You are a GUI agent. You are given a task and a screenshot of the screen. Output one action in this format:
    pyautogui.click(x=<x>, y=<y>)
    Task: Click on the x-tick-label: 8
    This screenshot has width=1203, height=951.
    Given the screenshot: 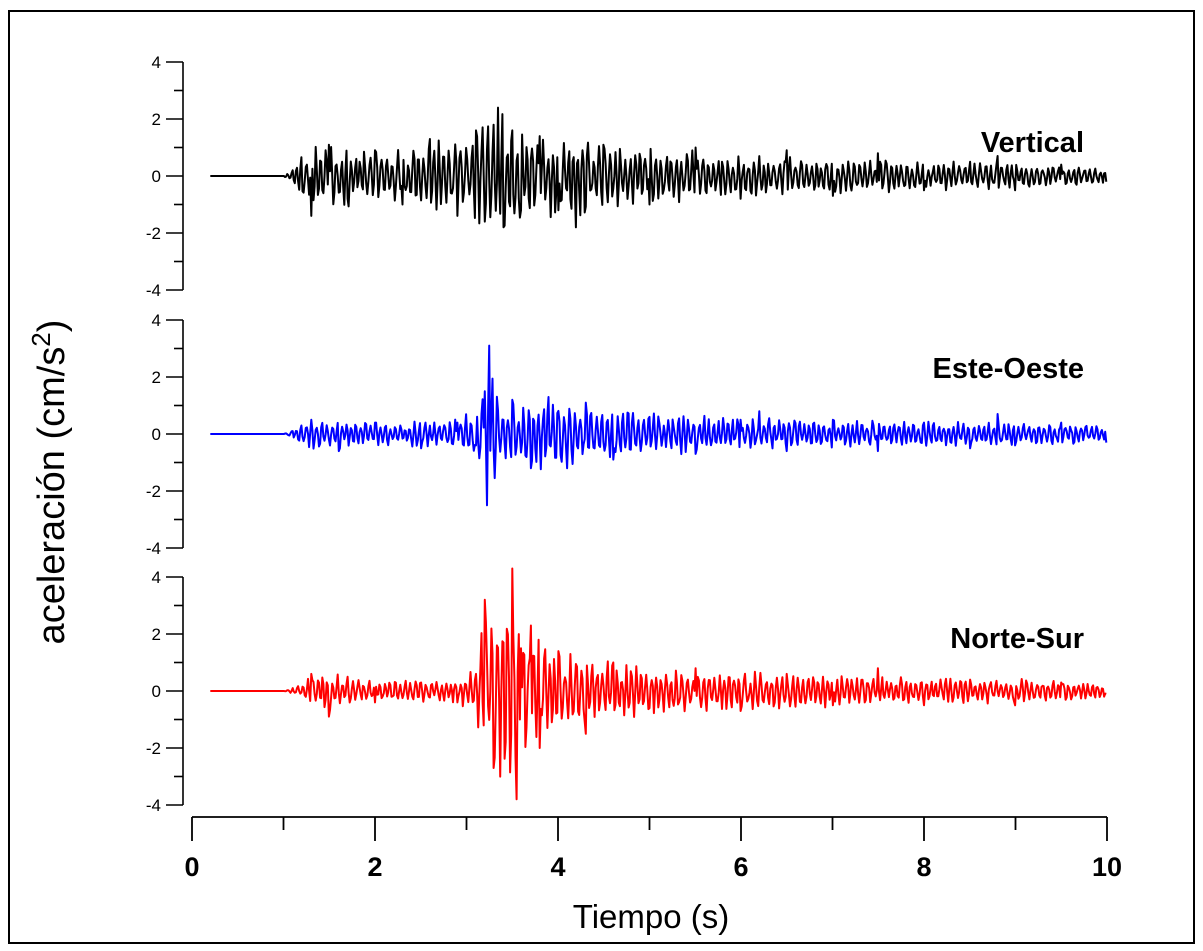 What is the action you would take?
    pyautogui.click(x=923, y=867)
    